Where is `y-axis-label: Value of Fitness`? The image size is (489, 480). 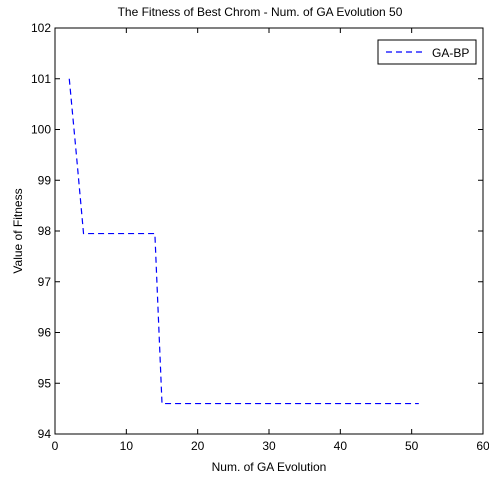 y-axis-label: Value of Fitness is located at coordinates (18, 230).